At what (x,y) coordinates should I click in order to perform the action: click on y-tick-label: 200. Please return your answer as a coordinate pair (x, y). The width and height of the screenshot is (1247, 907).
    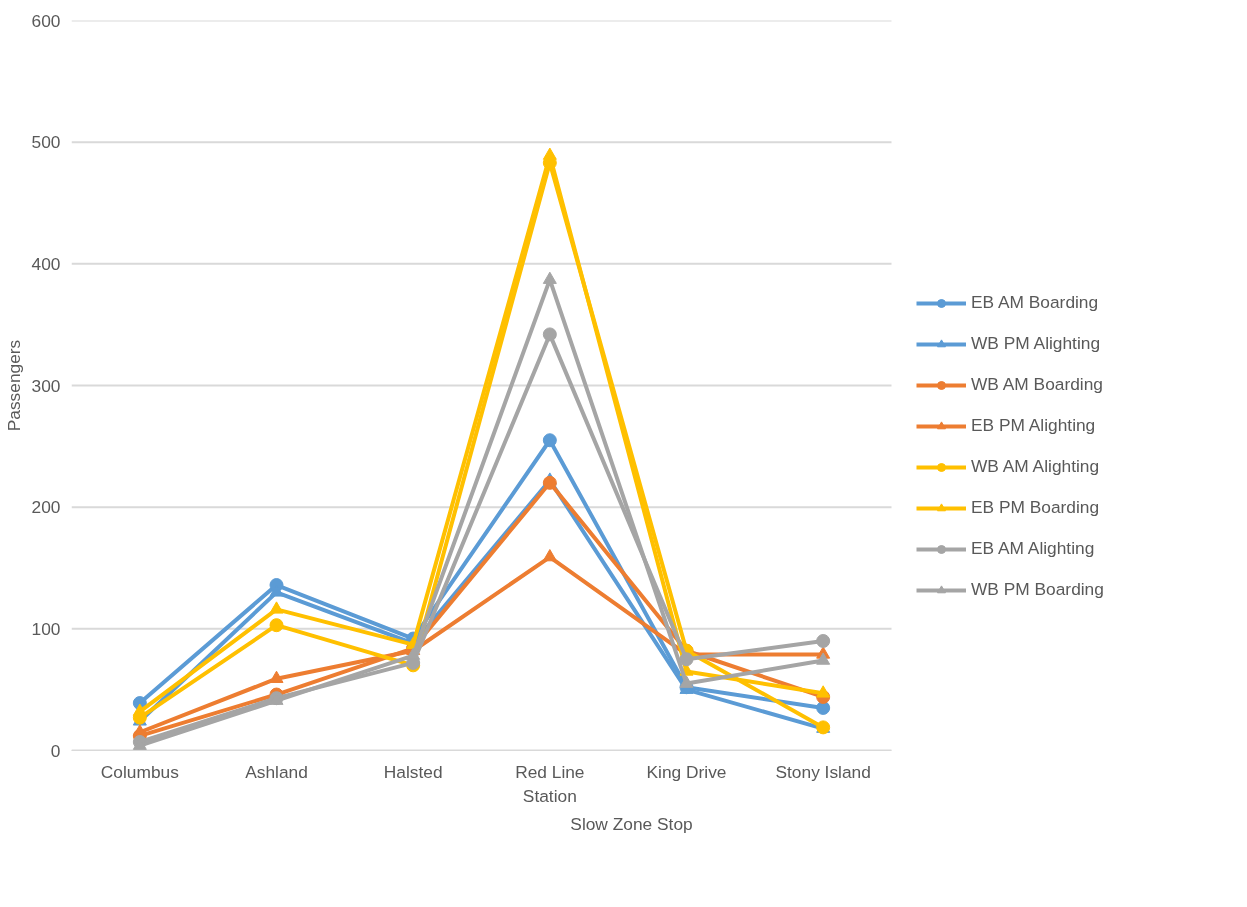
    Looking at the image, I should click on (46, 507).